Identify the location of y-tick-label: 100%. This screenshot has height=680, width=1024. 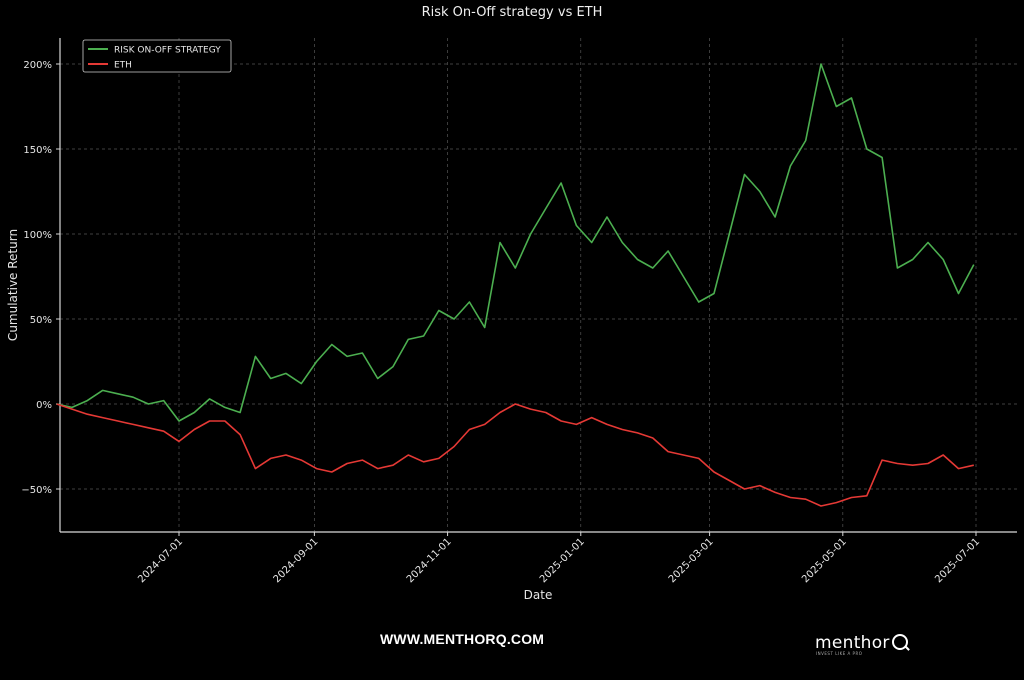
(37, 235).